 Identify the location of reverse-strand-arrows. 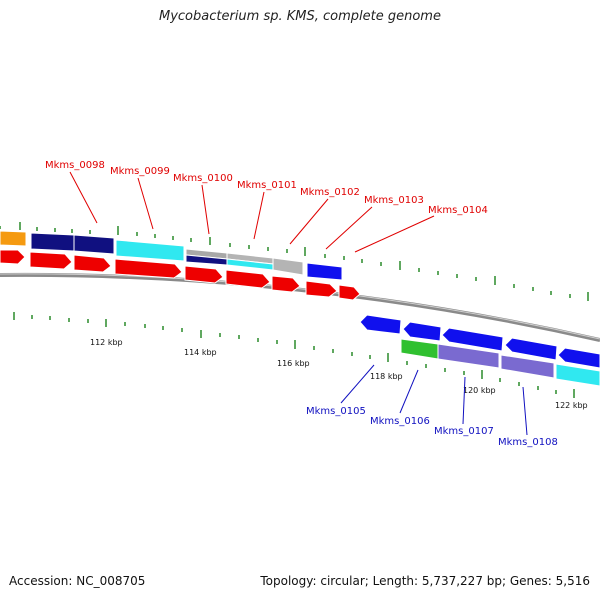
(479, 341).